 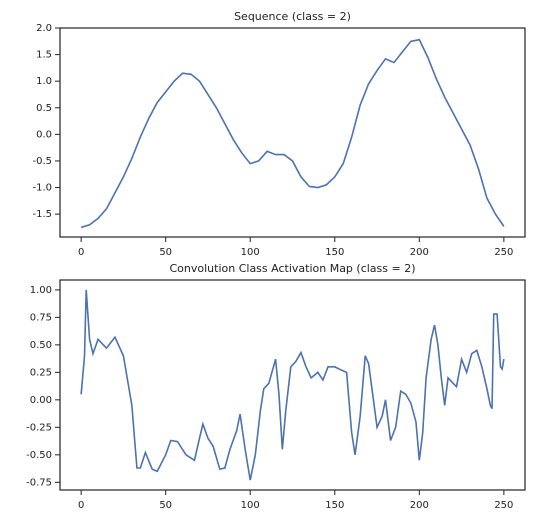 I want to click on y-tick-label: -0.50, so click(x=39, y=455).